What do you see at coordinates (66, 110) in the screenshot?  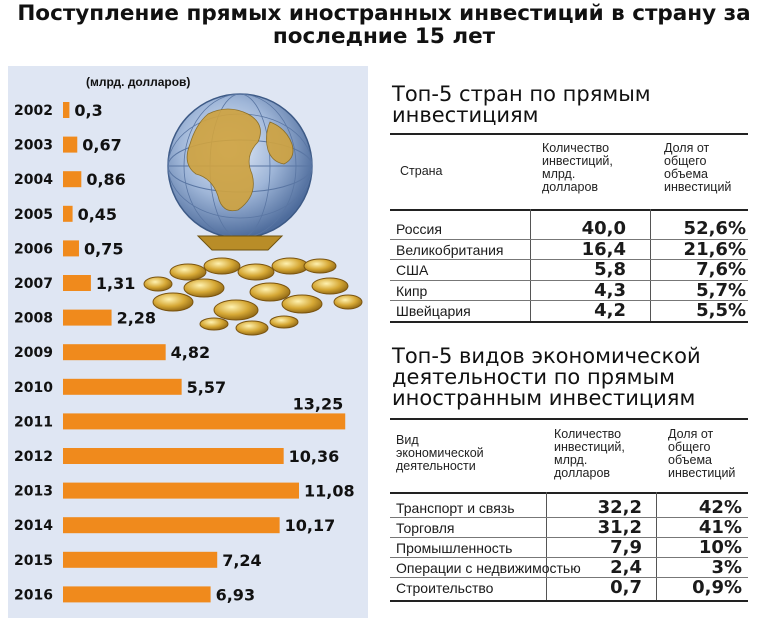 I see `bar-2002` at bounding box center [66, 110].